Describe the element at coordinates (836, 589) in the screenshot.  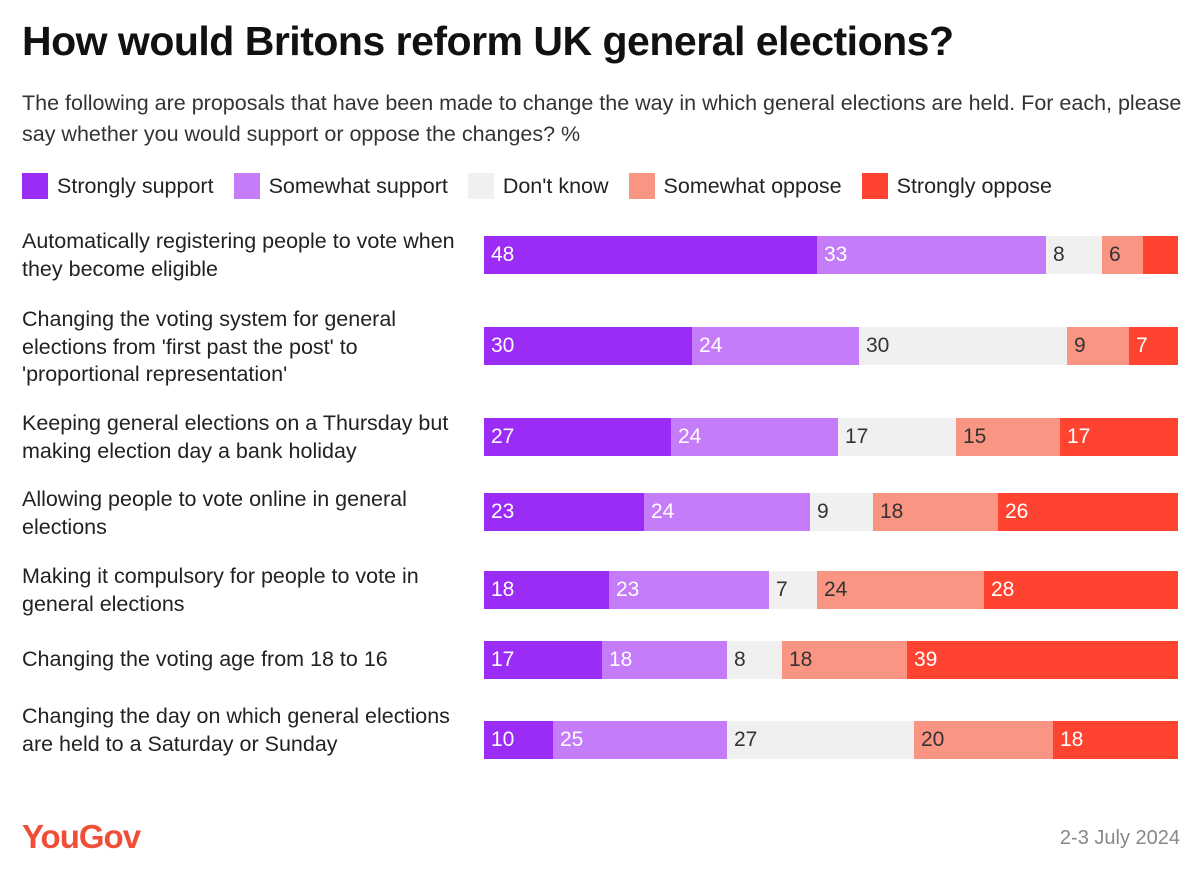
I see `data-label-4-3: 24` at that location.